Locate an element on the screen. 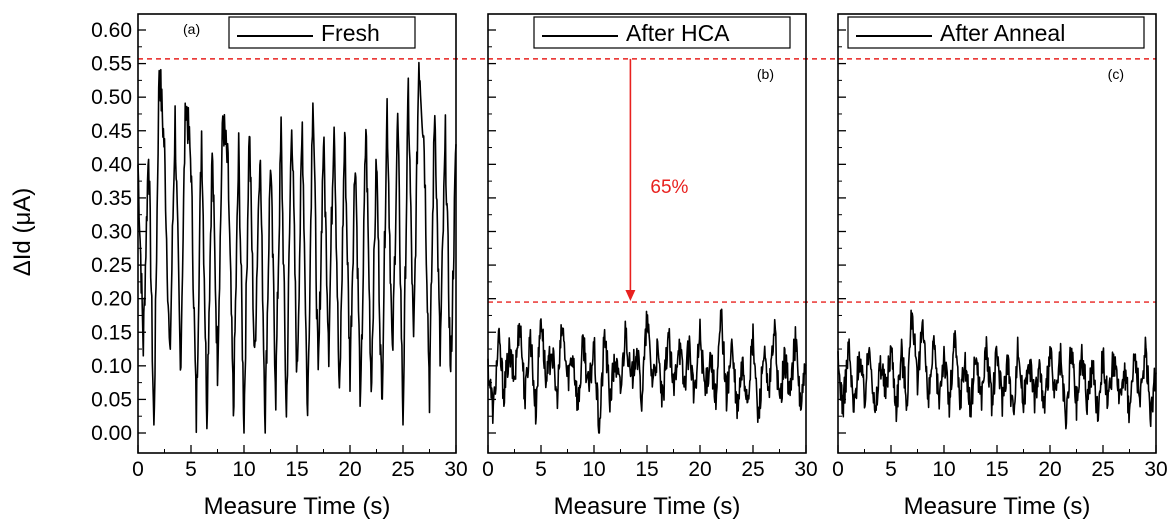 The height and width of the screenshot is (523, 1172). panel-tag: (b) is located at coordinates (765, 74).